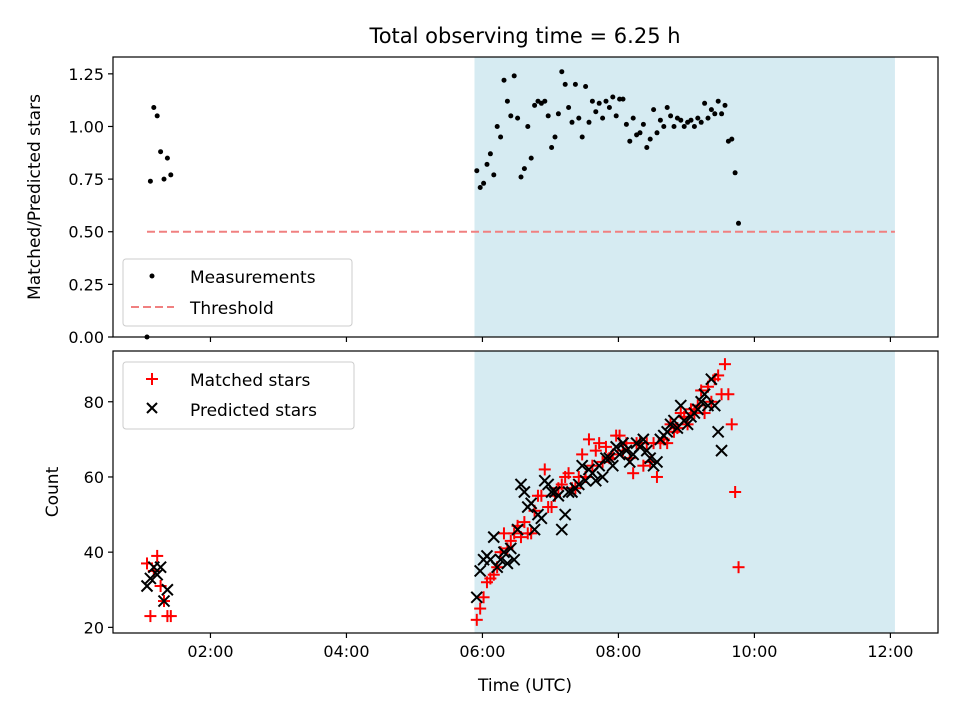 The width and height of the screenshot is (960, 720). Describe the element at coordinates (94, 552) in the screenshot. I see `y-tick-label: 40` at that location.